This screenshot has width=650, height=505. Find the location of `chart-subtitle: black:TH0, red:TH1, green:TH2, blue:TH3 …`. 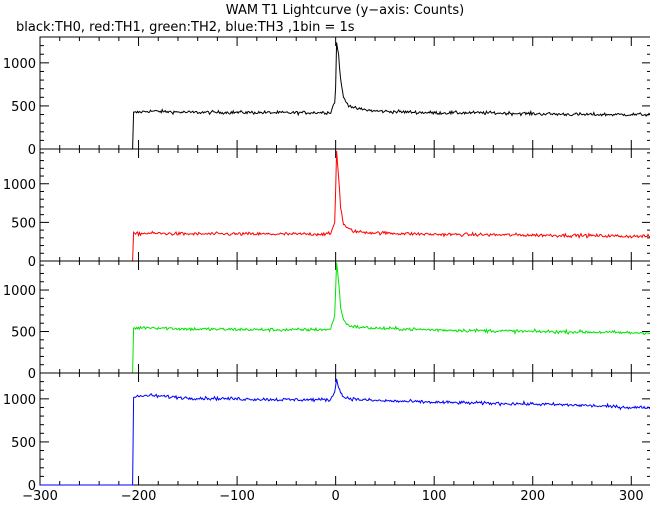

chart-subtitle: black:TH0, red:TH1, green:TH2, blue:TH3 … is located at coordinates (185, 27).